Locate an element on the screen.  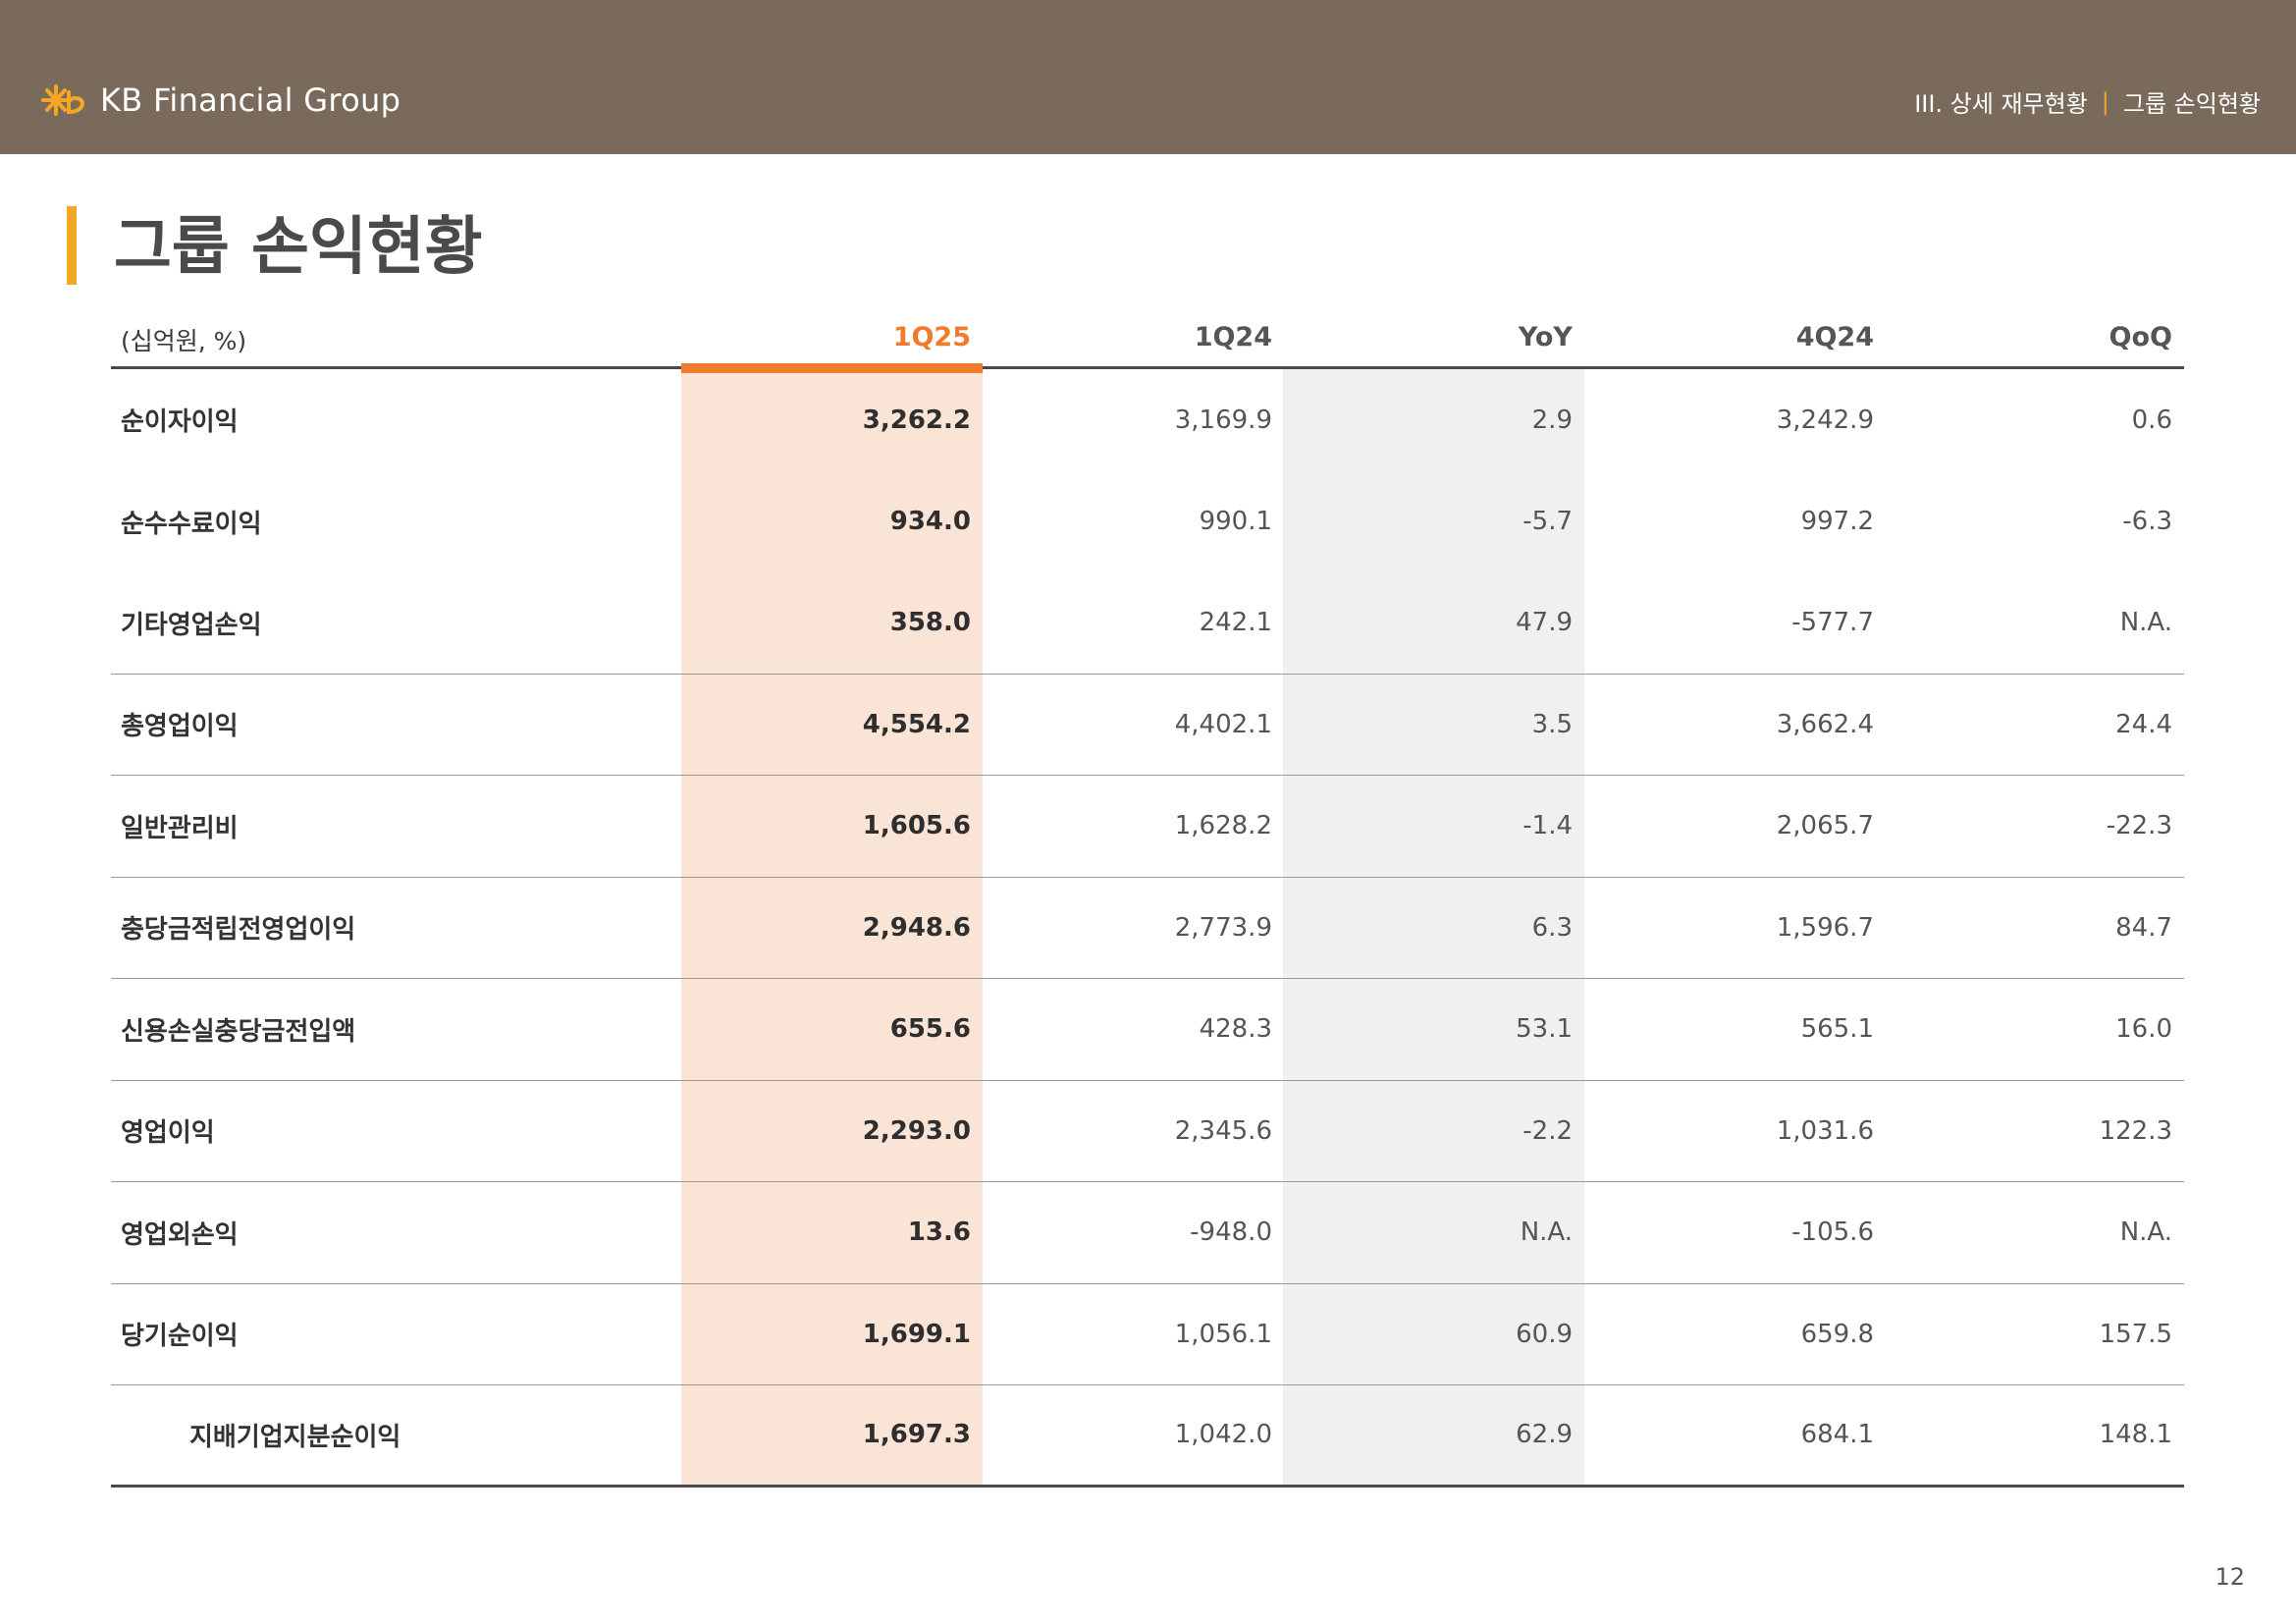
column-header-qoq: QoQ is located at coordinates (2140, 337).